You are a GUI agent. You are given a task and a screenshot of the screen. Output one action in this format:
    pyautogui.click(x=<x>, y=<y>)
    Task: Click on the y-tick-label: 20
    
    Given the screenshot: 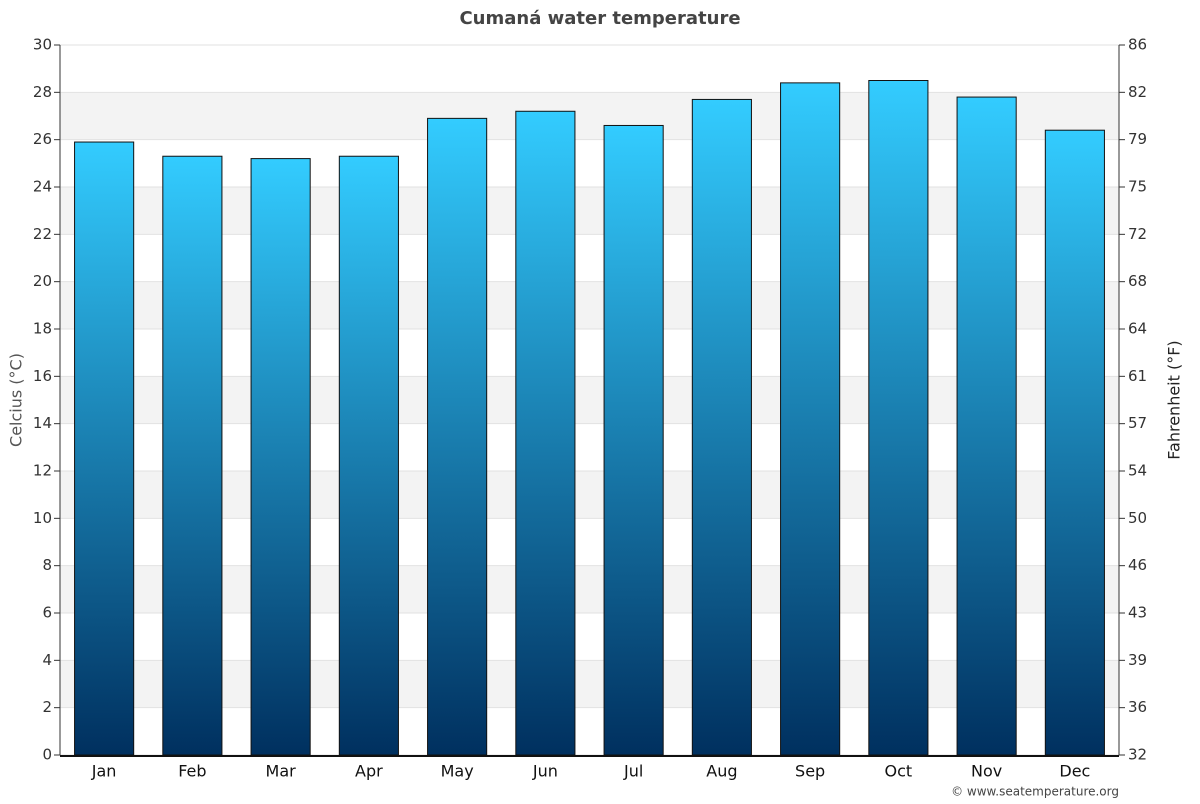 What is the action you would take?
    pyautogui.click(x=42, y=281)
    